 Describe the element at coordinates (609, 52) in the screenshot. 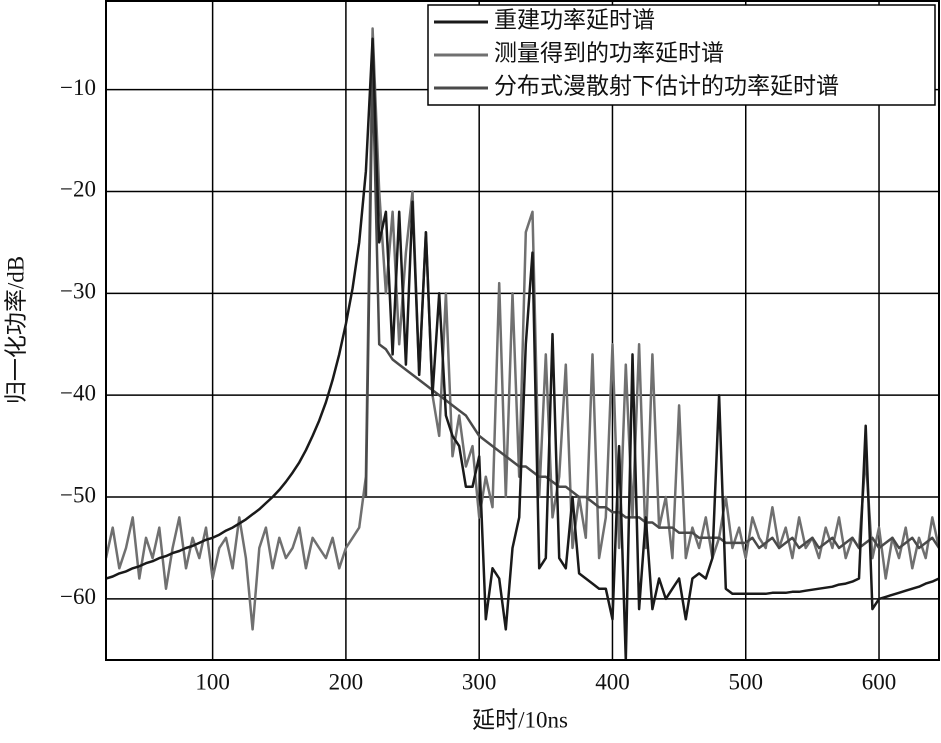

I see `legend-label: 测量得到的功率延时谱` at that location.